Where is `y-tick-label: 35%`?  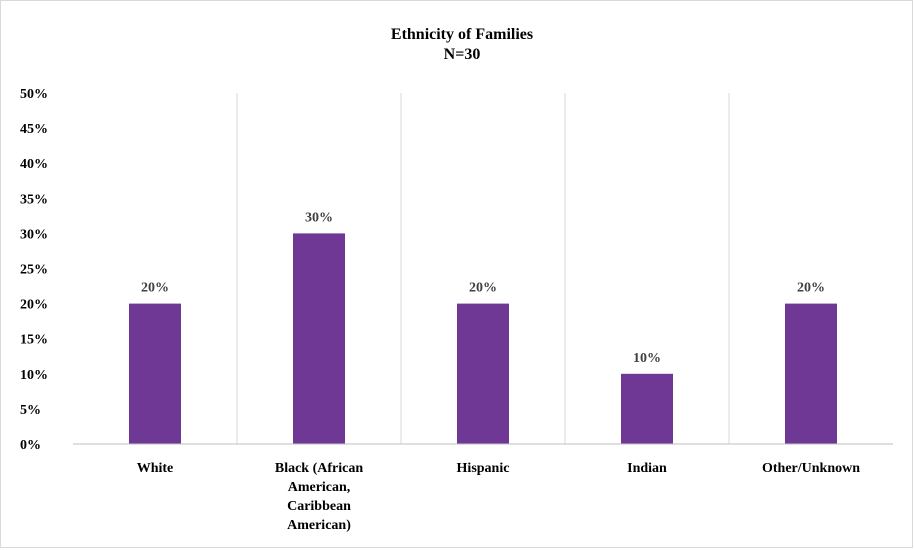
y-tick-label: 35% is located at coordinates (34, 199).